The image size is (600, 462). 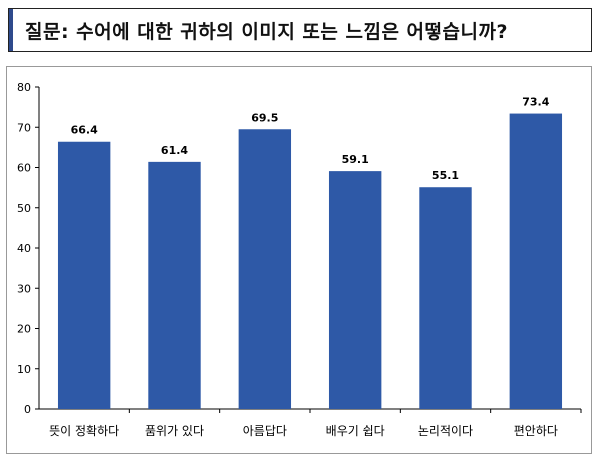 I want to click on y-tick-label: 70, so click(x=24, y=127).